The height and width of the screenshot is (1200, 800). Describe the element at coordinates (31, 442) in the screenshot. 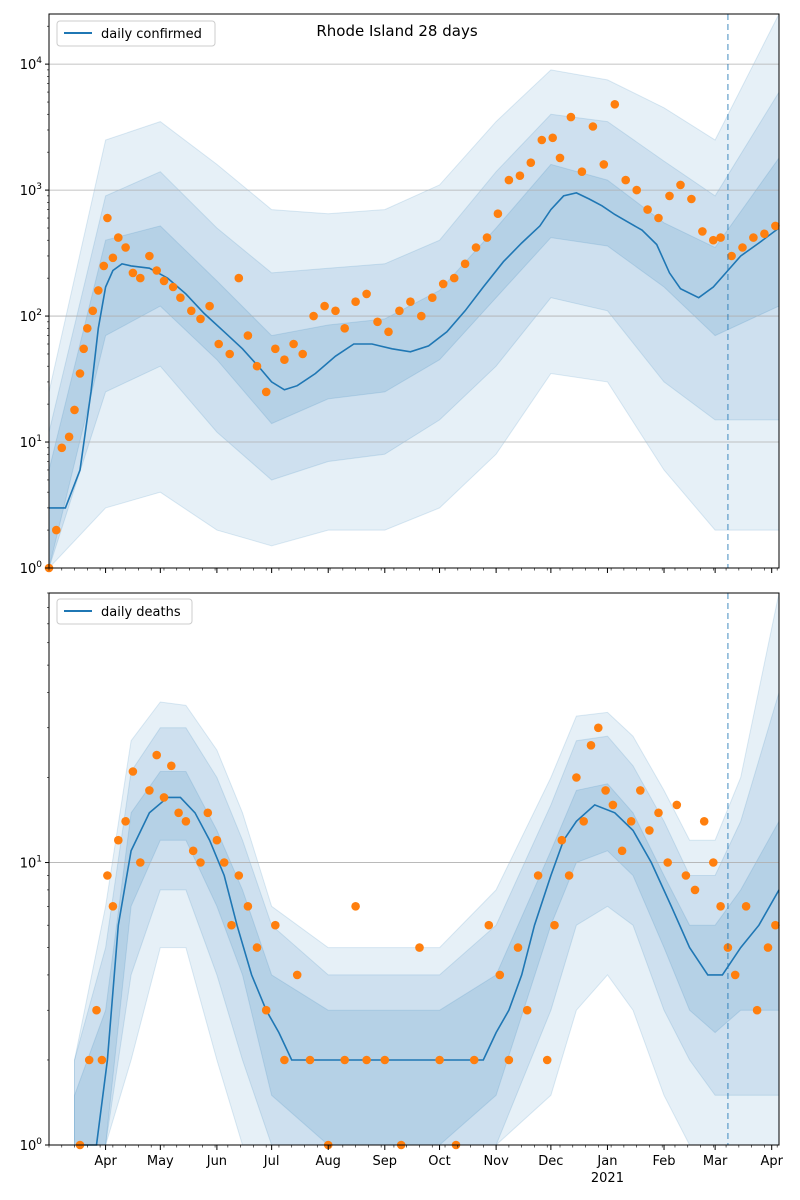

I see `y-tick-label: 101` at that location.